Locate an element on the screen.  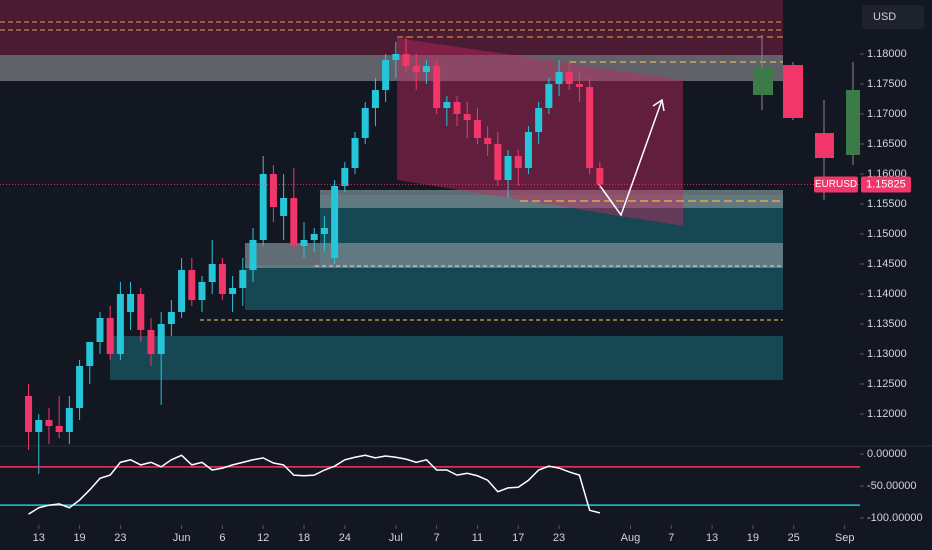
currency-button is located at coordinates (893, 17).